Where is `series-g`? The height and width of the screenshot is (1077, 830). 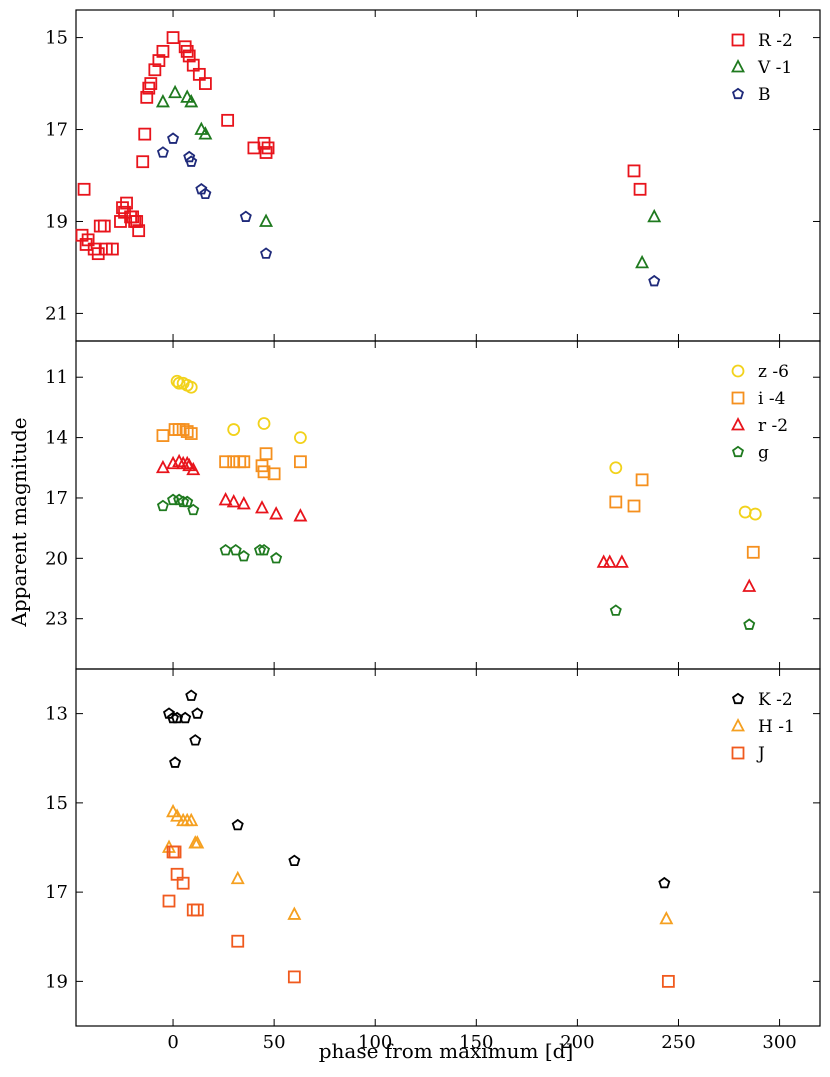
series-g is located at coordinates (456, 561).